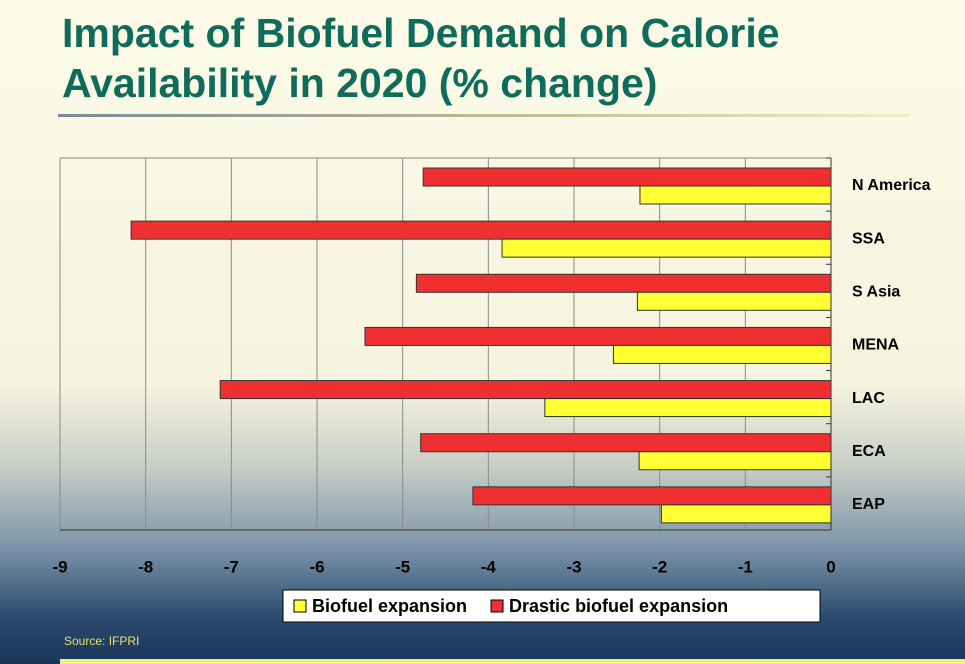  What do you see at coordinates (573, 566) in the screenshot?
I see `x-tick-label: -3` at bounding box center [573, 566].